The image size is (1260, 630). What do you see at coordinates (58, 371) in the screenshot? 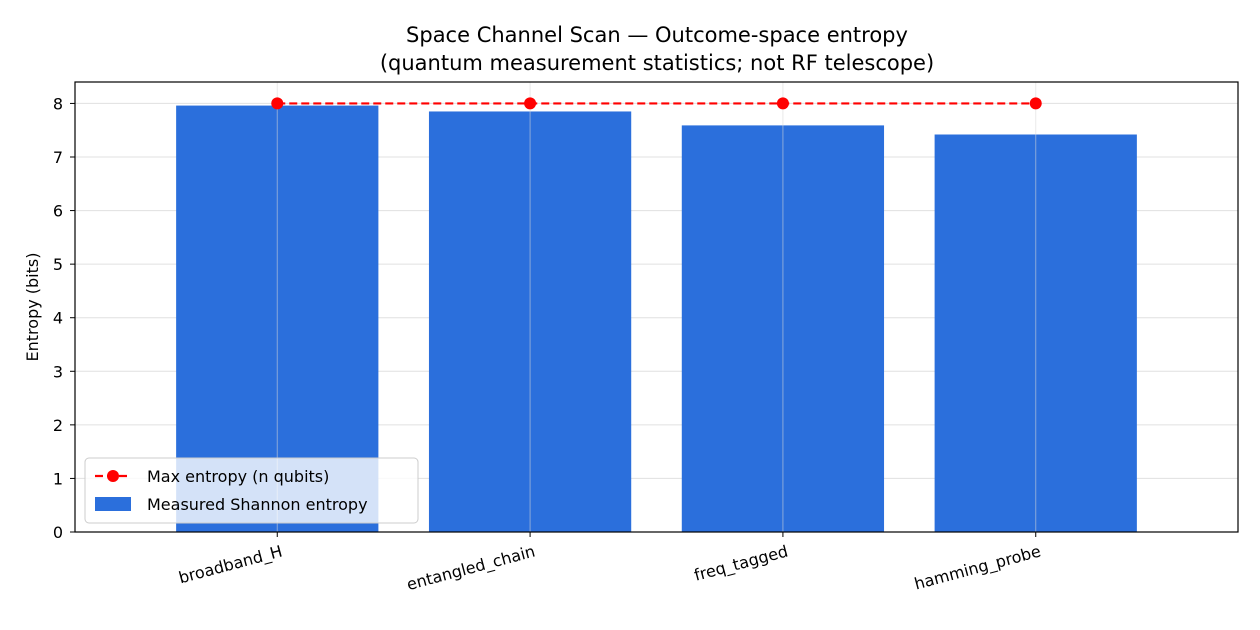
I see `y-tick-label: 3` at bounding box center [58, 371].